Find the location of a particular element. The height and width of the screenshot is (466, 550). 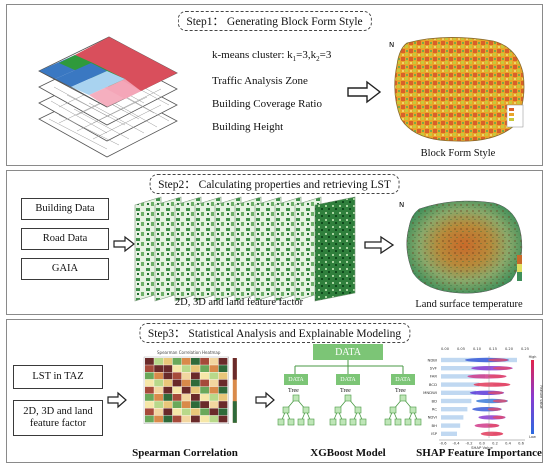

step3-mid-arrow-icon is located at coordinates (265, 400).